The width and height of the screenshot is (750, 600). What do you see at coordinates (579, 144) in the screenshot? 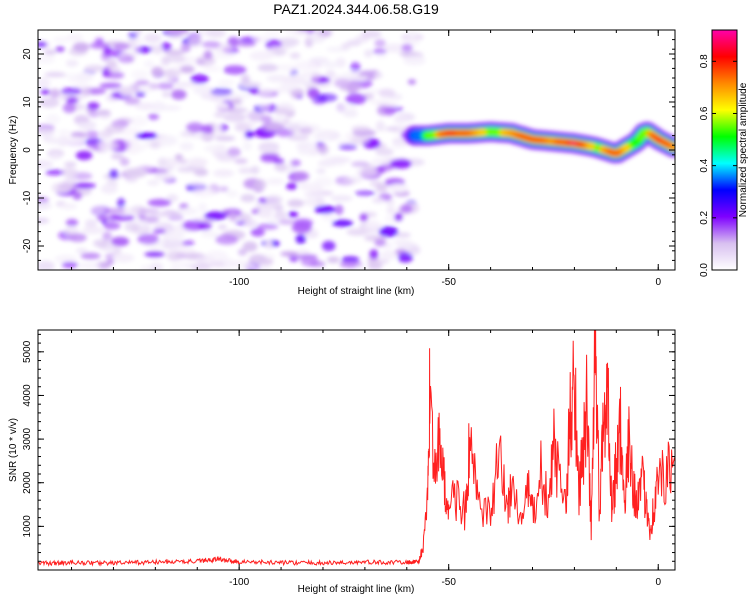
I see `heatmap-ridge-cell` at bounding box center [579, 144].